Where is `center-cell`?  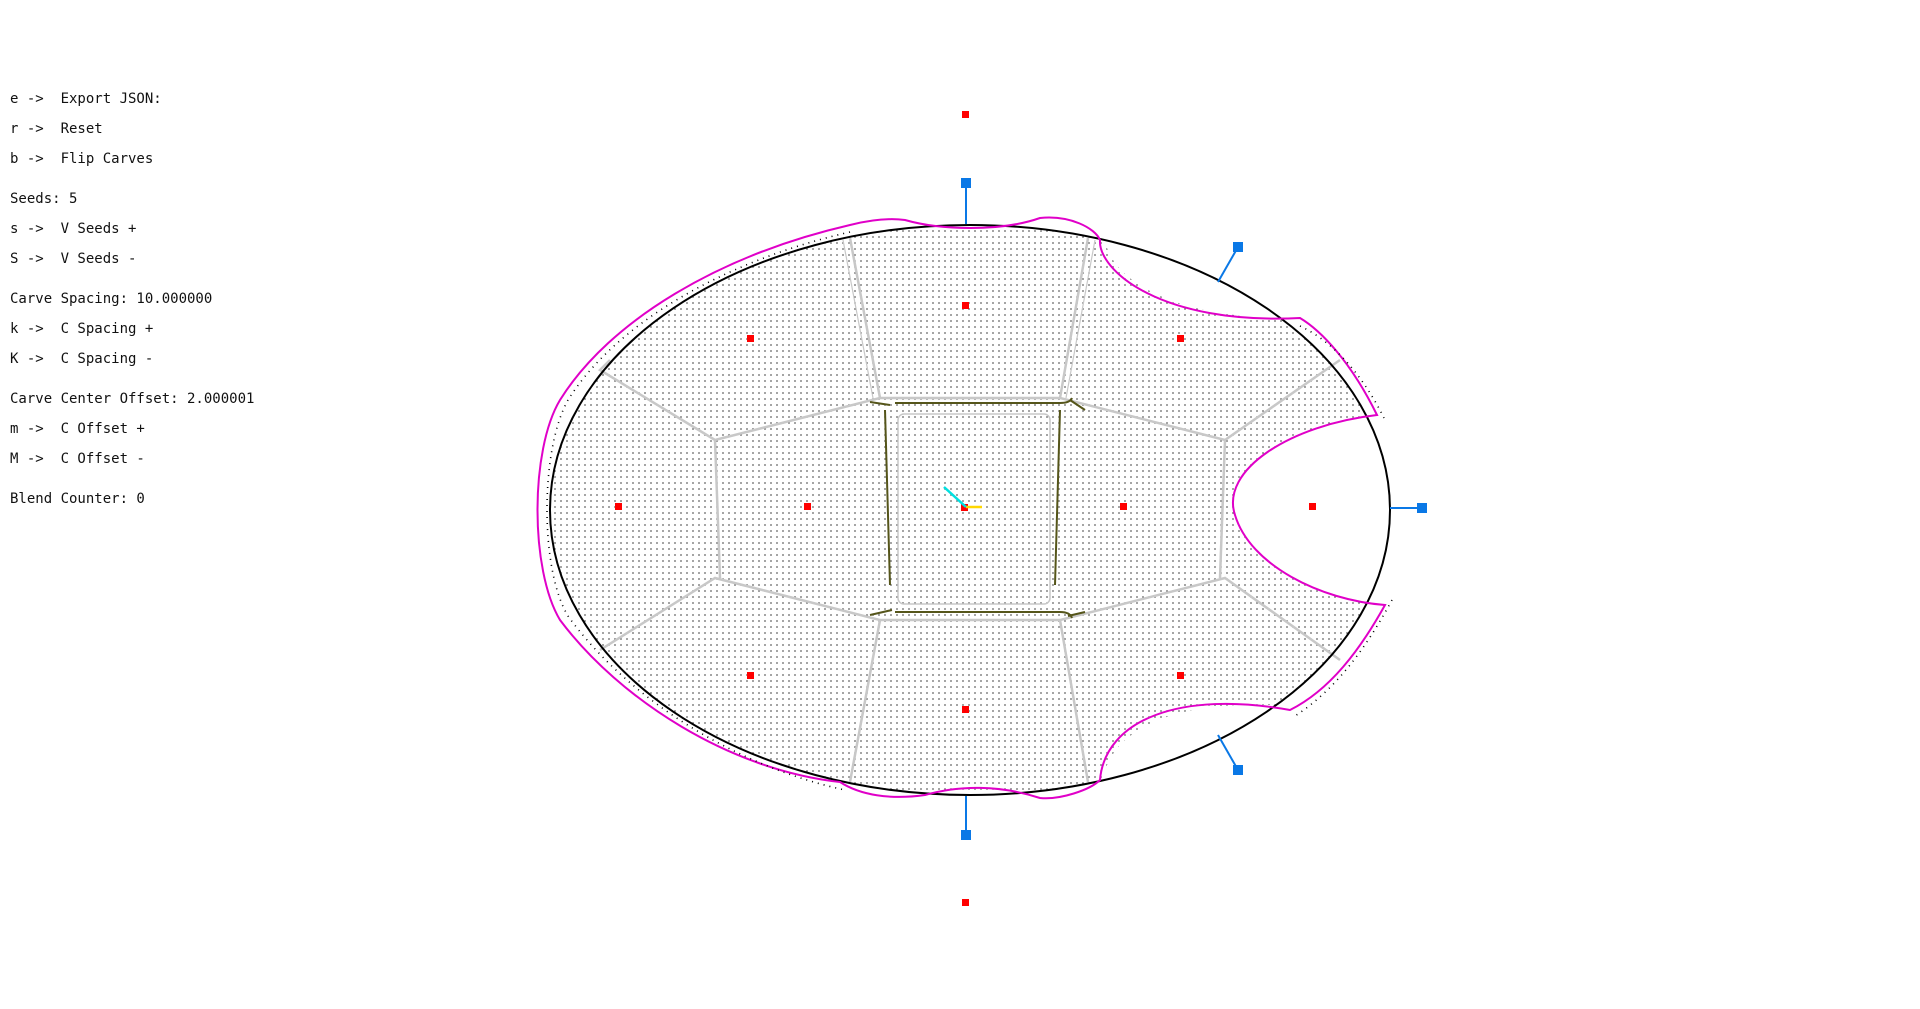 center-cell is located at coordinates (977, 508).